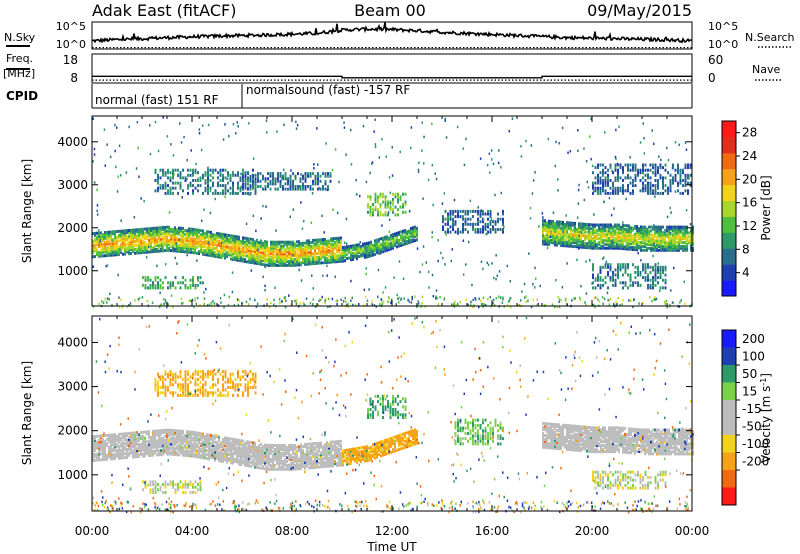  I want to click on noise-left-tick-top: 10^5, so click(71, 26).